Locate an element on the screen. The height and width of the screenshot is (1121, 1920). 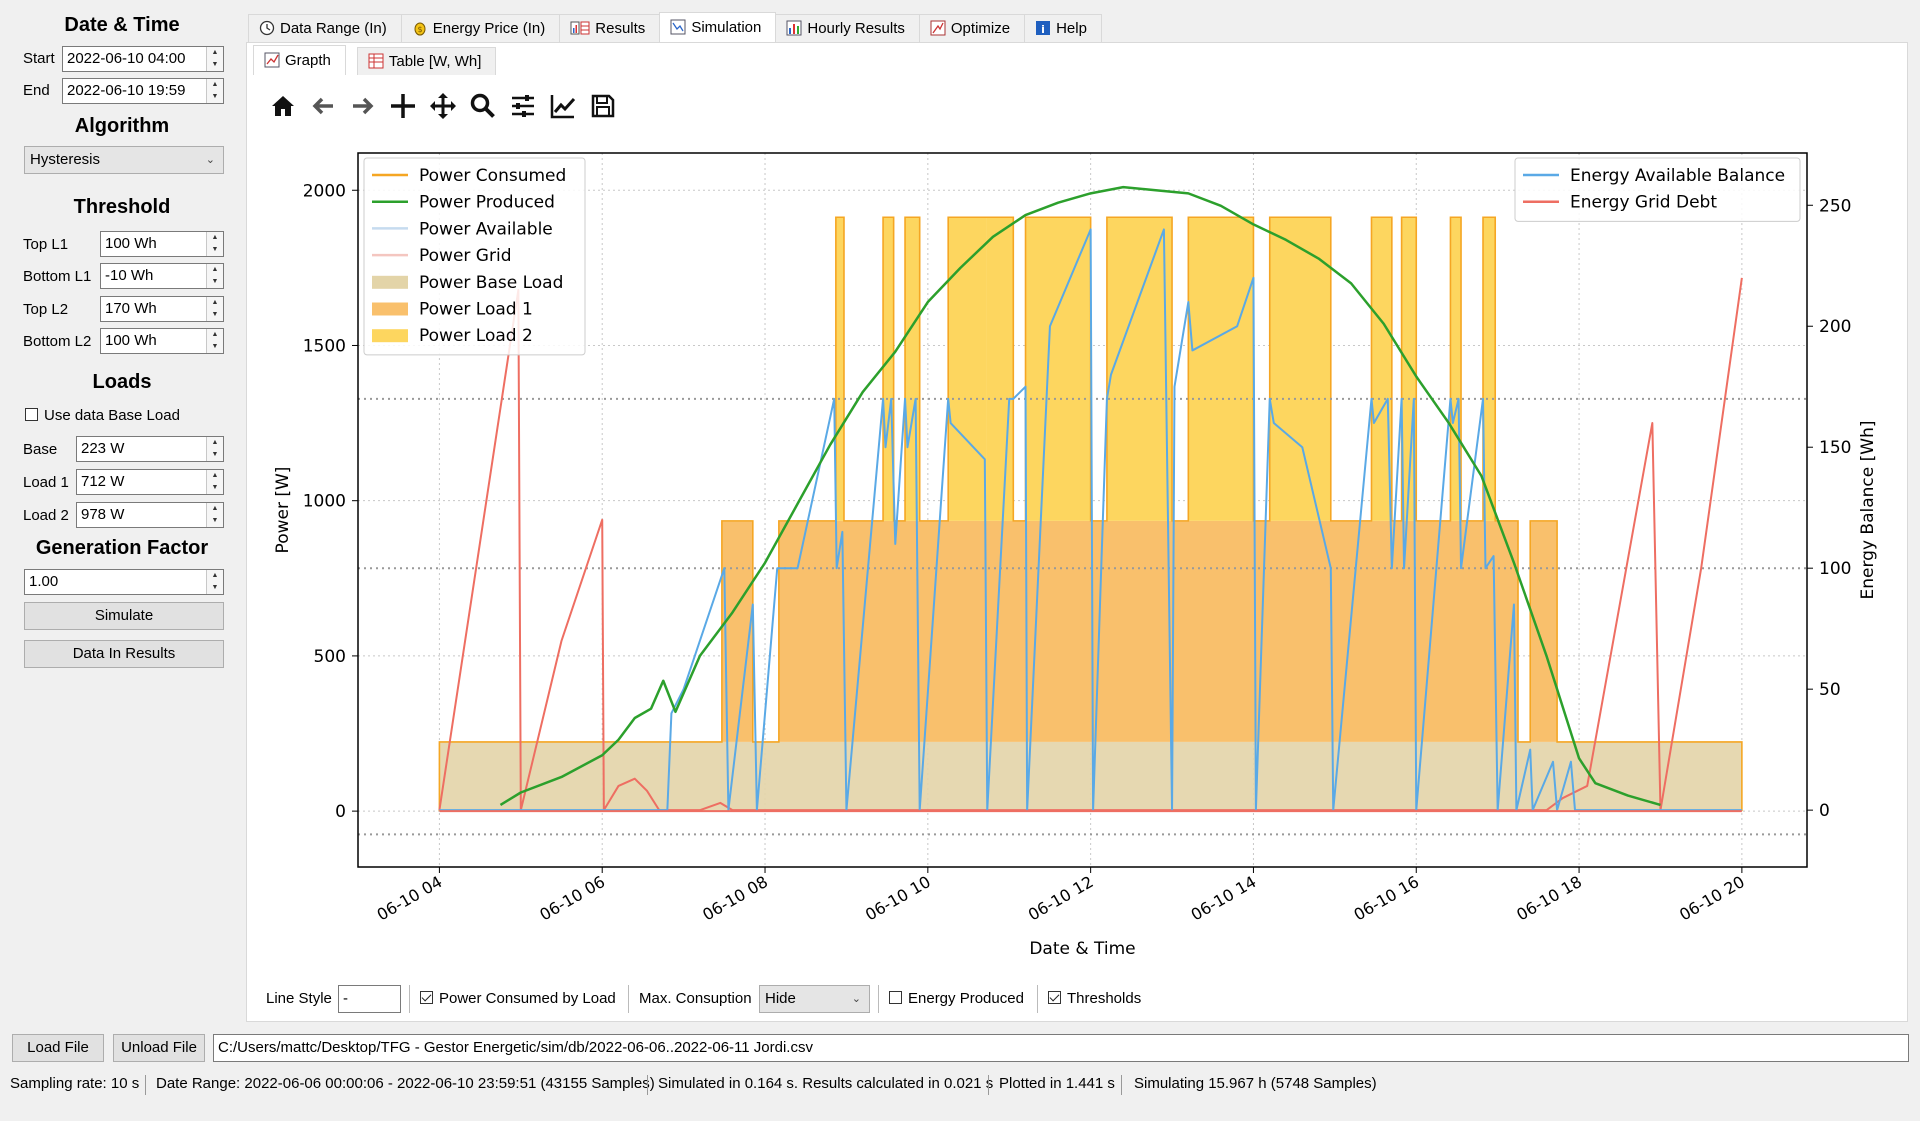
start-datetime-input: 2022-06-10 04:00 ▲ ▼ is located at coordinates (143, 59).